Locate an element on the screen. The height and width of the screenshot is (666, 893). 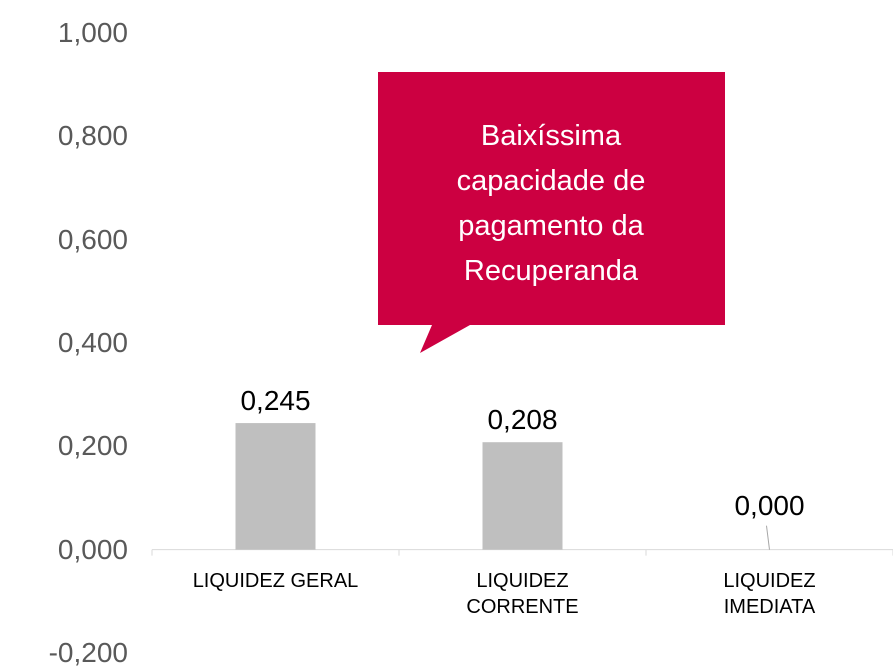
value-label: 0,208 is located at coordinates (522, 420).